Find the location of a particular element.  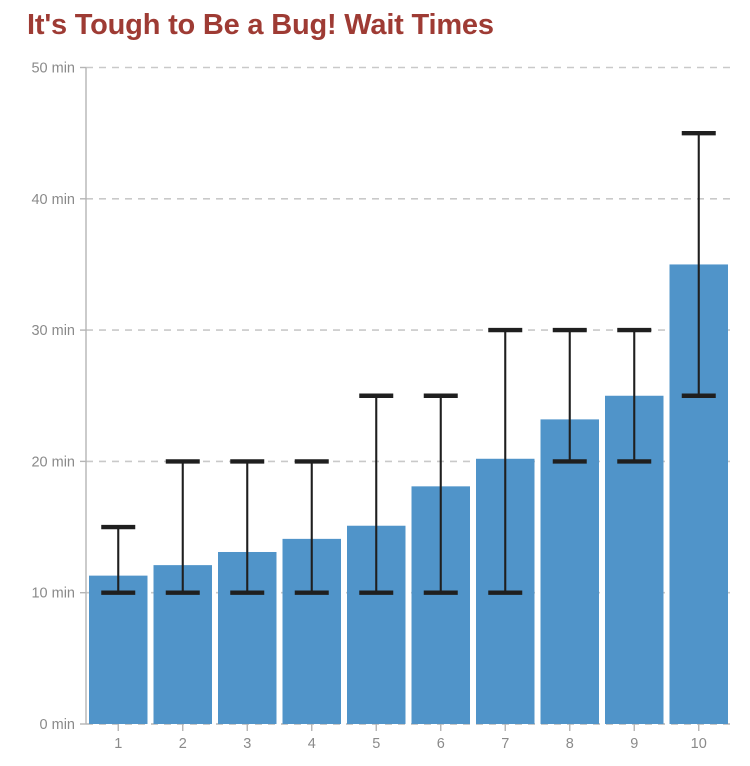

y-axis-tick-label: 30 min is located at coordinates (53, 331).